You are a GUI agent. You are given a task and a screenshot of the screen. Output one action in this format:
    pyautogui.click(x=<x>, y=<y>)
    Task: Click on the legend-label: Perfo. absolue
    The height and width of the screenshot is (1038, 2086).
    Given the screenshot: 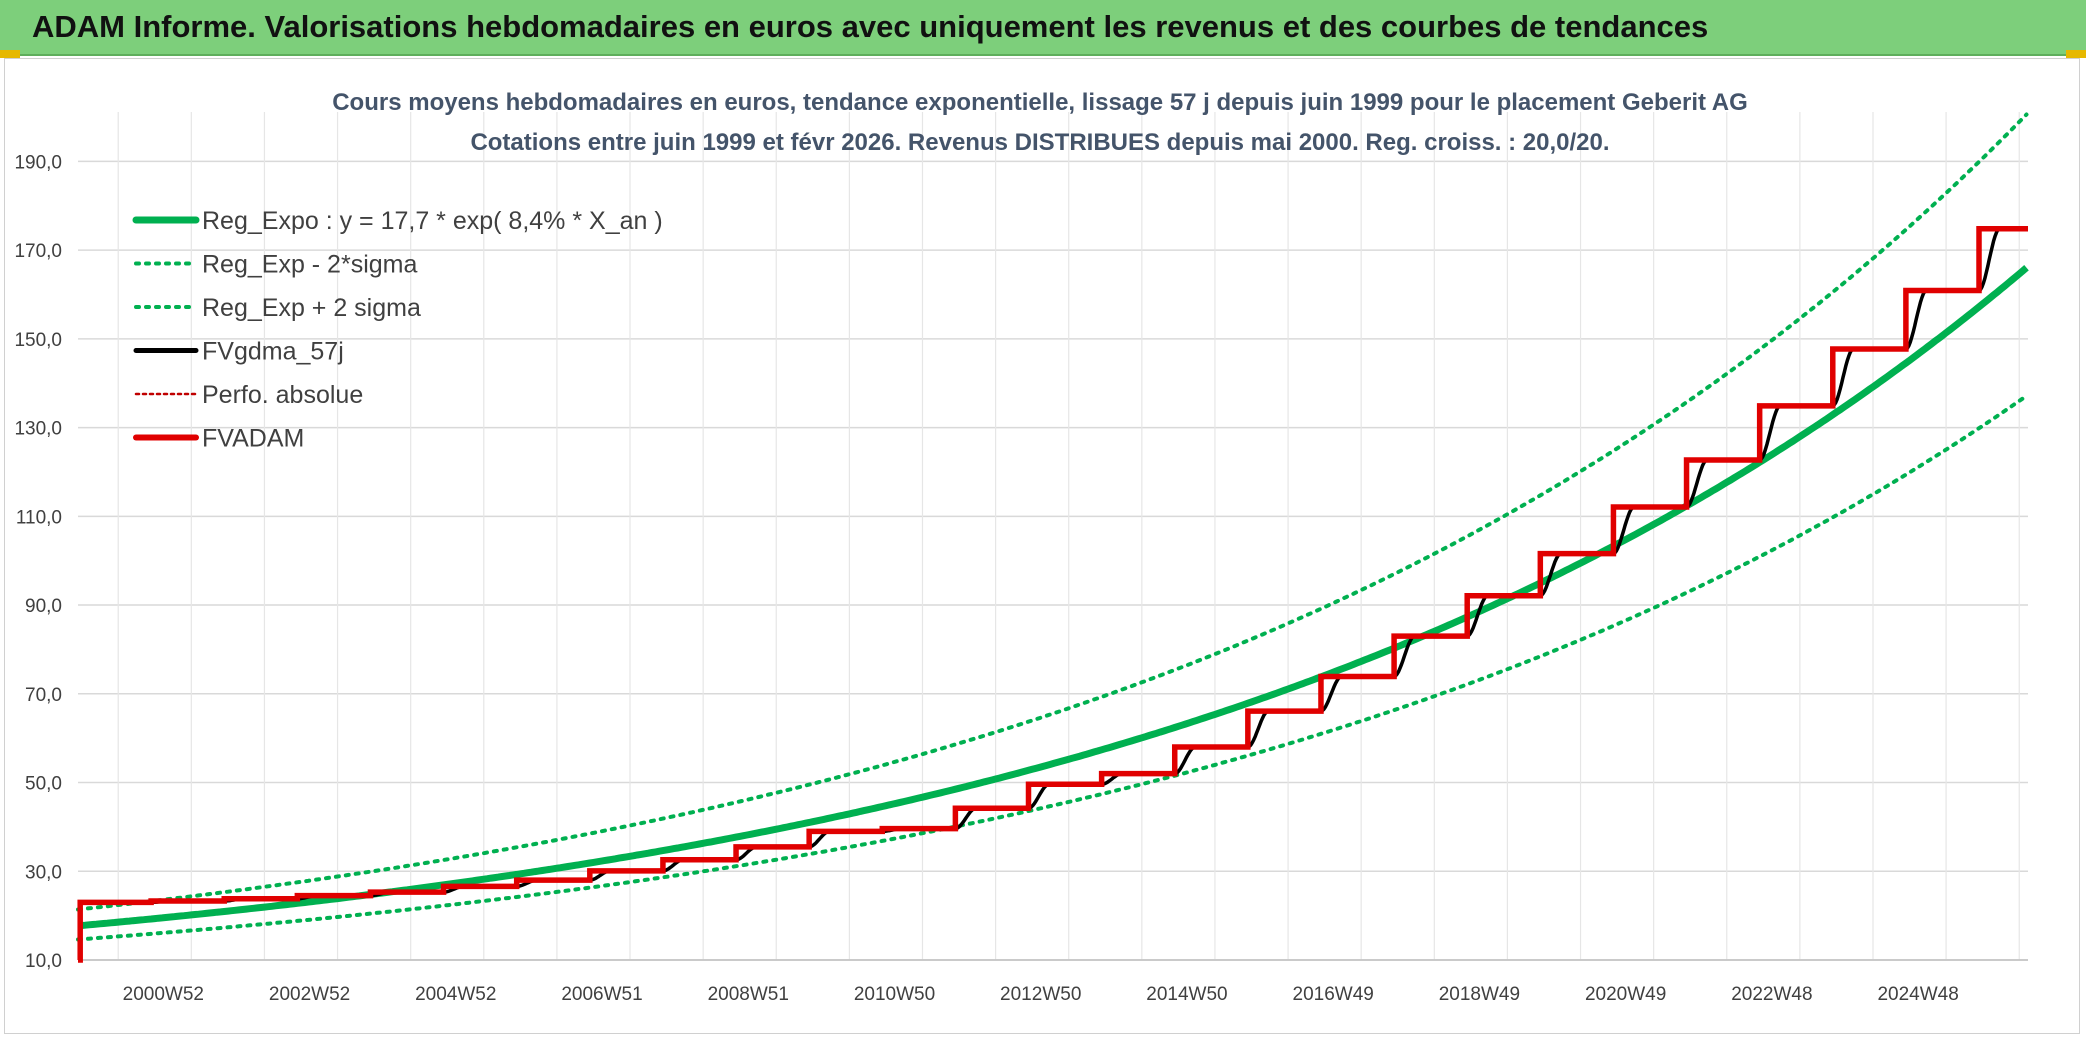 What is the action you would take?
    pyautogui.click(x=282, y=395)
    